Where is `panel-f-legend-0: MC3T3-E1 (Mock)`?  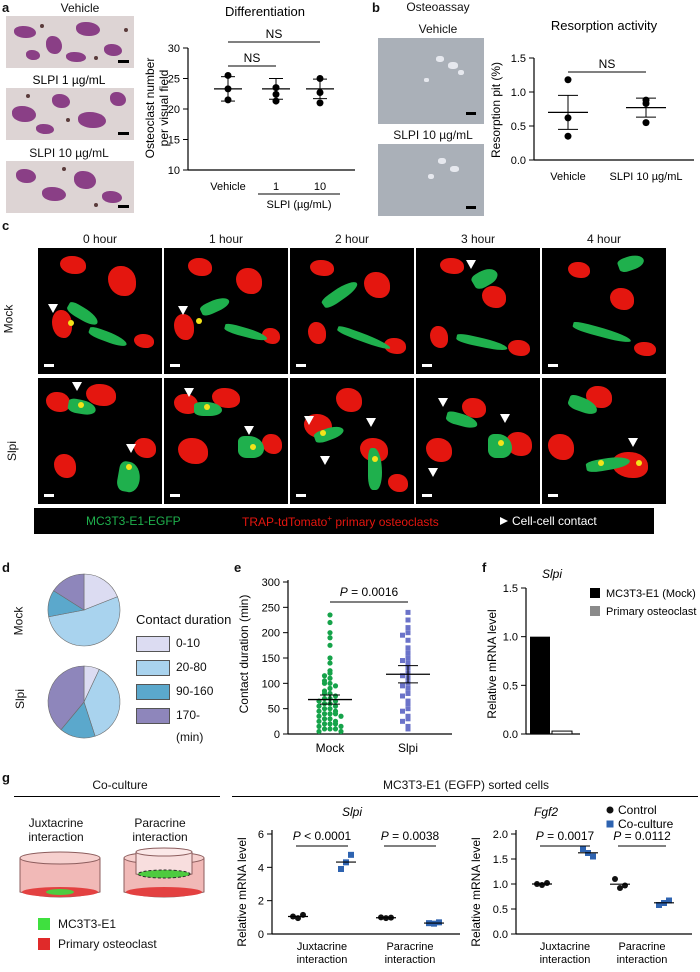
panel-f-legend-0: MC3T3-E1 (Mock) is located at coordinates (651, 594).